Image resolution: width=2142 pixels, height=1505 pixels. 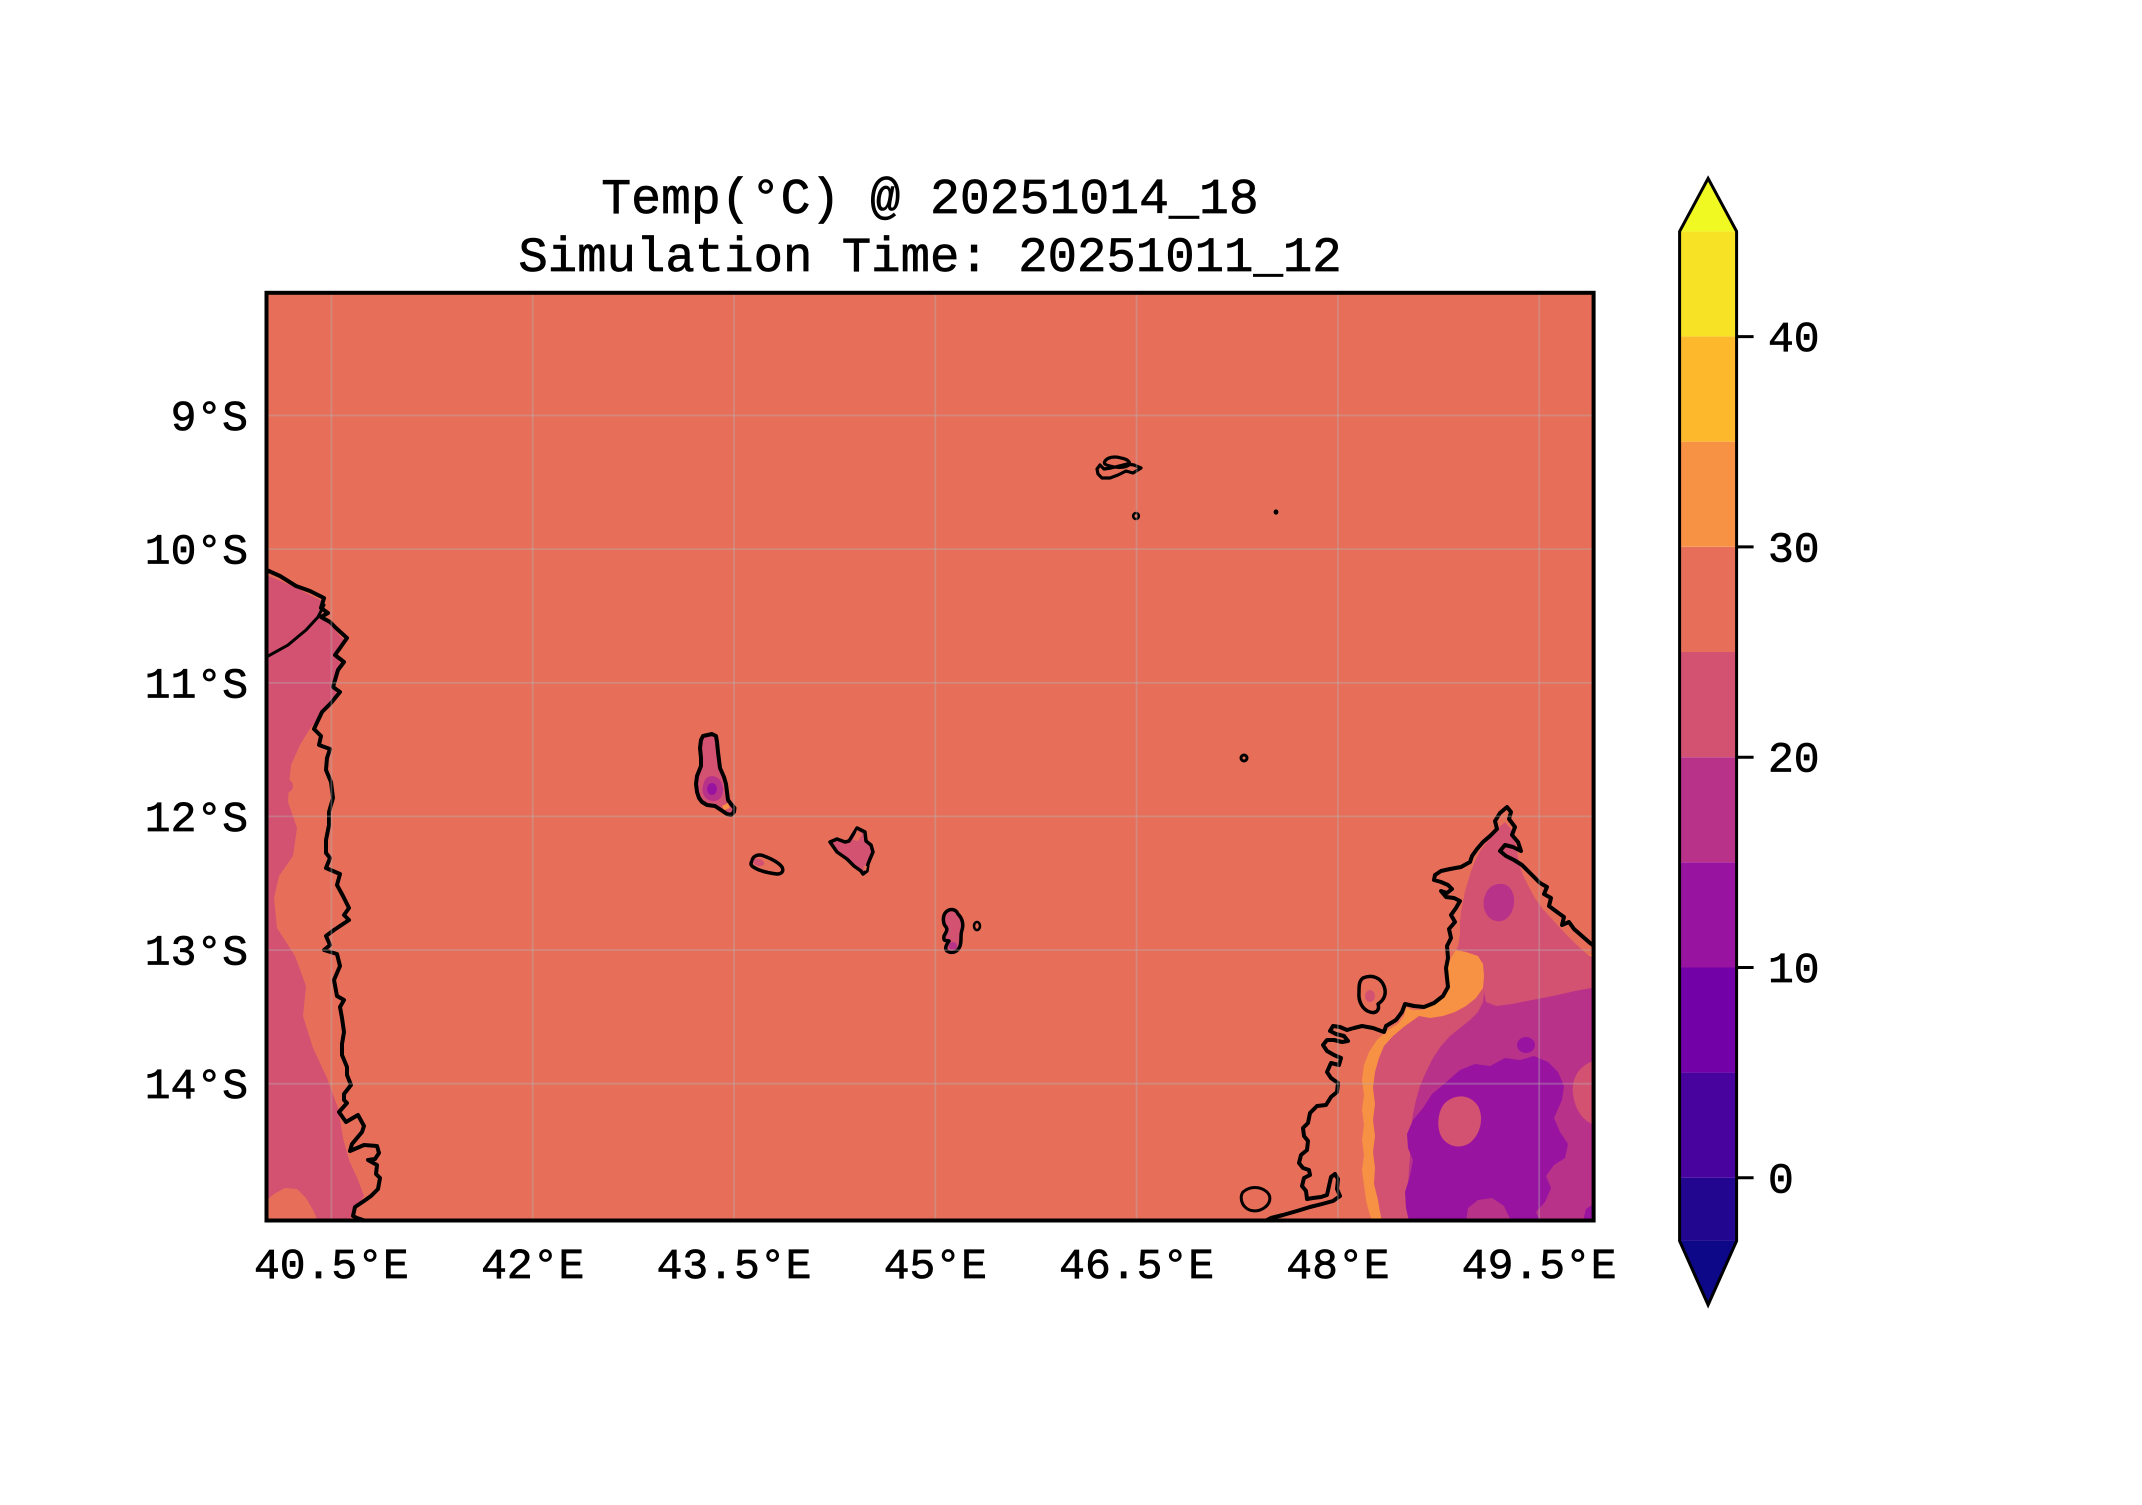 What do you see at coordinates (935, 1266) in the screenshot?
I see `svg-text: 45°E` at bounding box center [935, 1266].